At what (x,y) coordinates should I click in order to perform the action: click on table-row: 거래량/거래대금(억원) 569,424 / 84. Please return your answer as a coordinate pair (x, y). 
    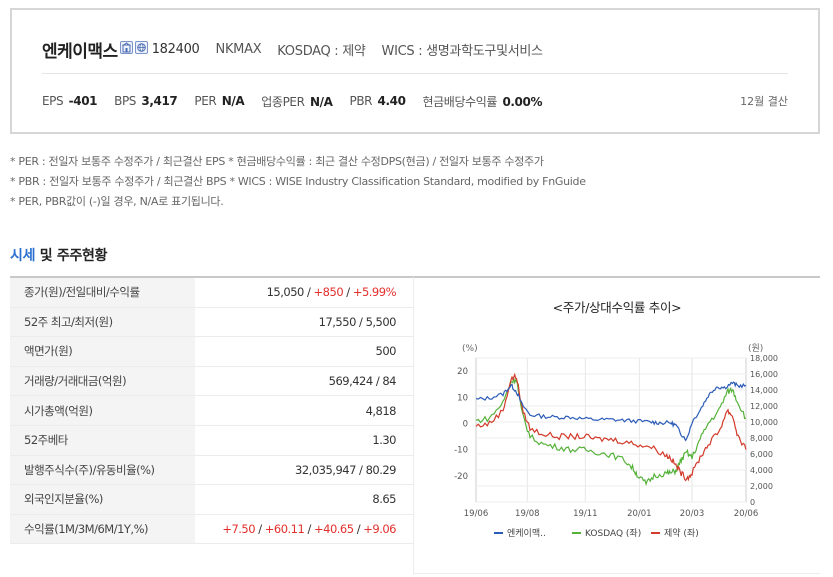
    Looking at the image, I should click on (211, 381).